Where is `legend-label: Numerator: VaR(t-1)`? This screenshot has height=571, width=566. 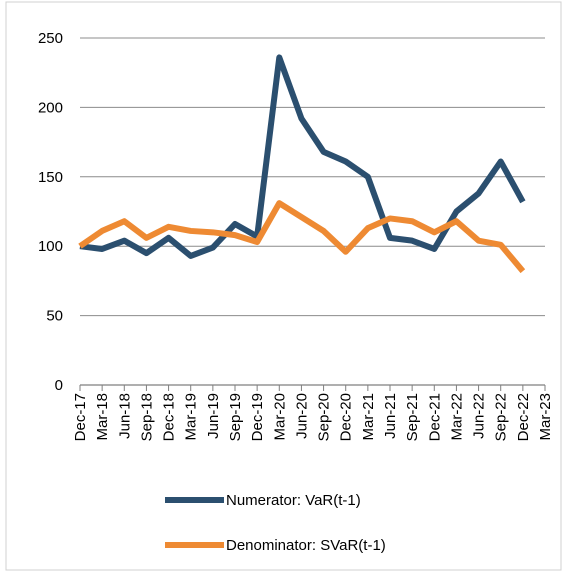
legend-label: Numerator: VaR(t-1) is located at coordinates (293, 500).